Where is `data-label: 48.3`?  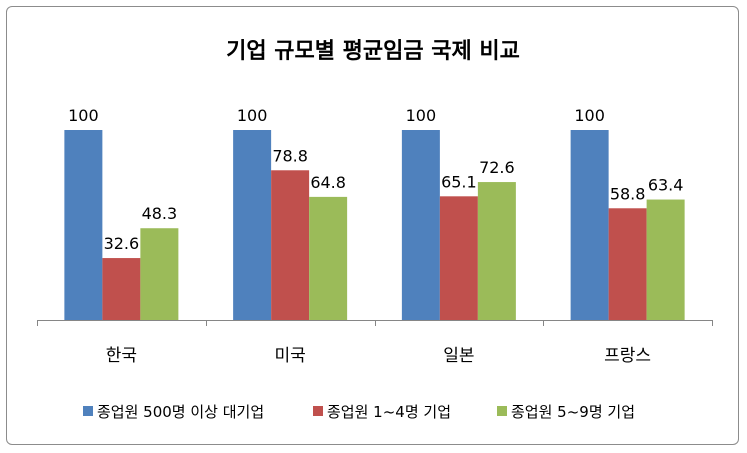 data-label: 48.3 is located at coordinates (160, 213).